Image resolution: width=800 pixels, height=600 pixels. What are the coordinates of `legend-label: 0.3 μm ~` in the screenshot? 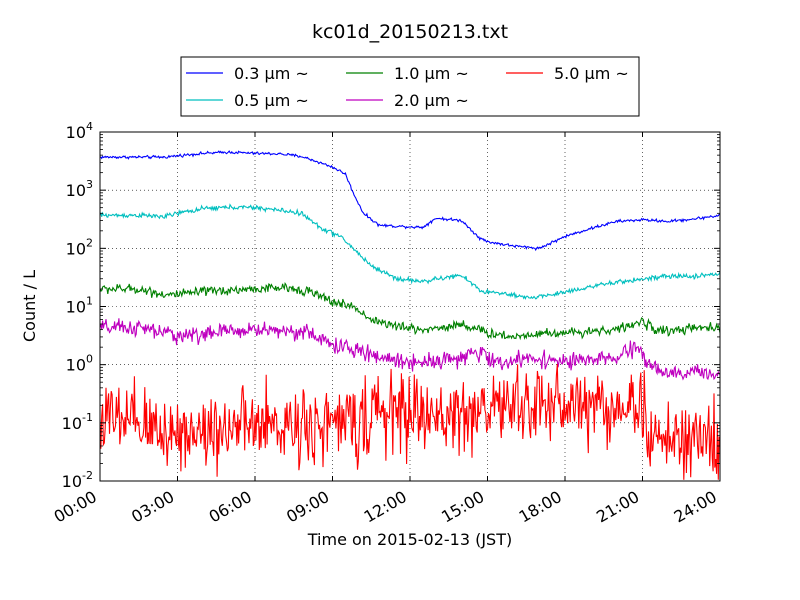 It's located at (271, 73).